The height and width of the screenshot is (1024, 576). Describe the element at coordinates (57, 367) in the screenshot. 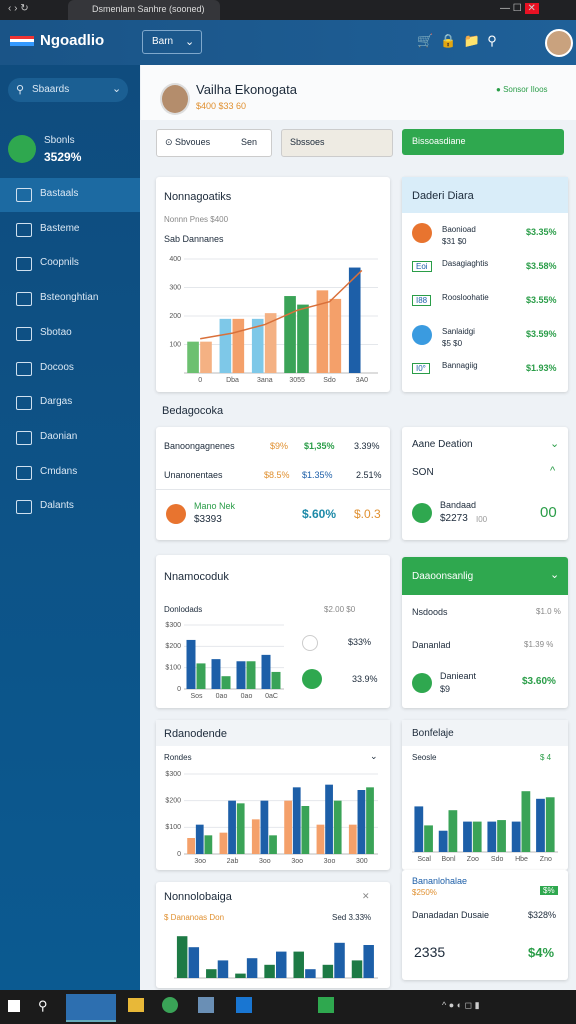

I see `menu-item: Docoos` at that location.